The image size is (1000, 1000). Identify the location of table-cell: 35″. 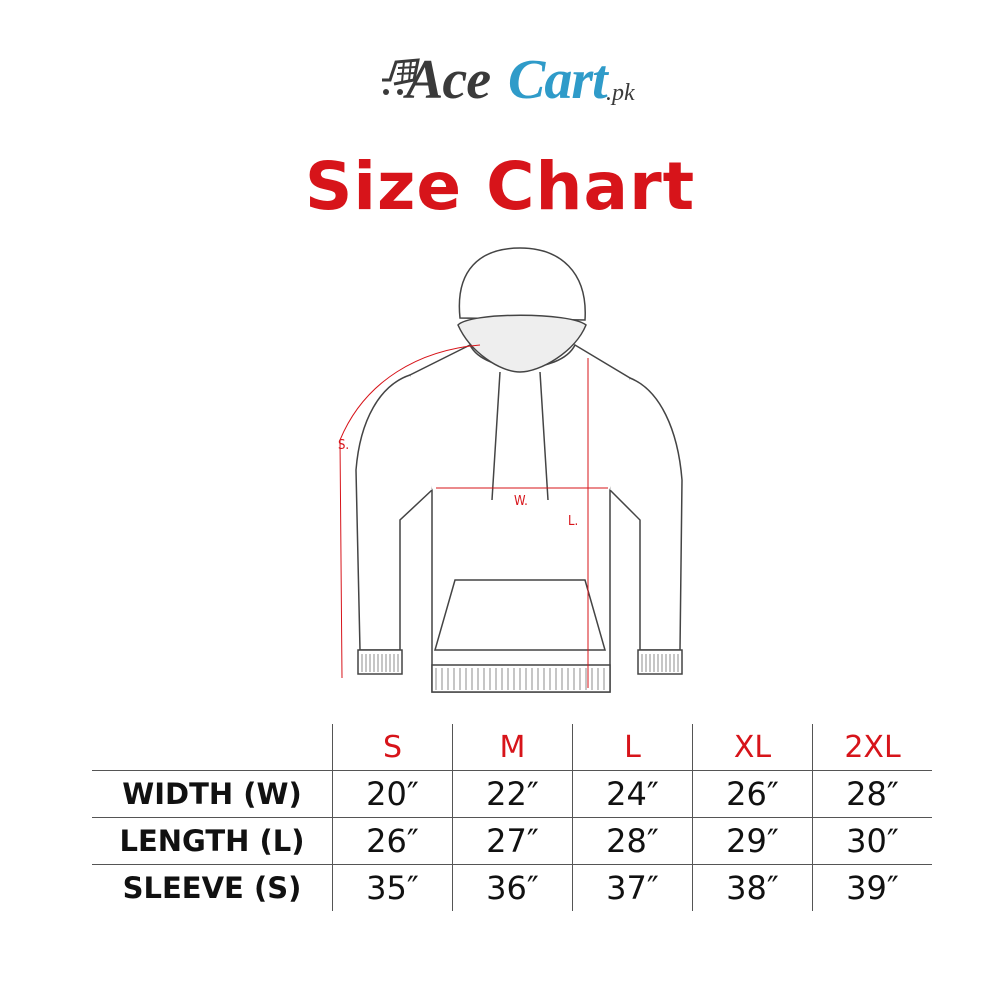
(392, 887).